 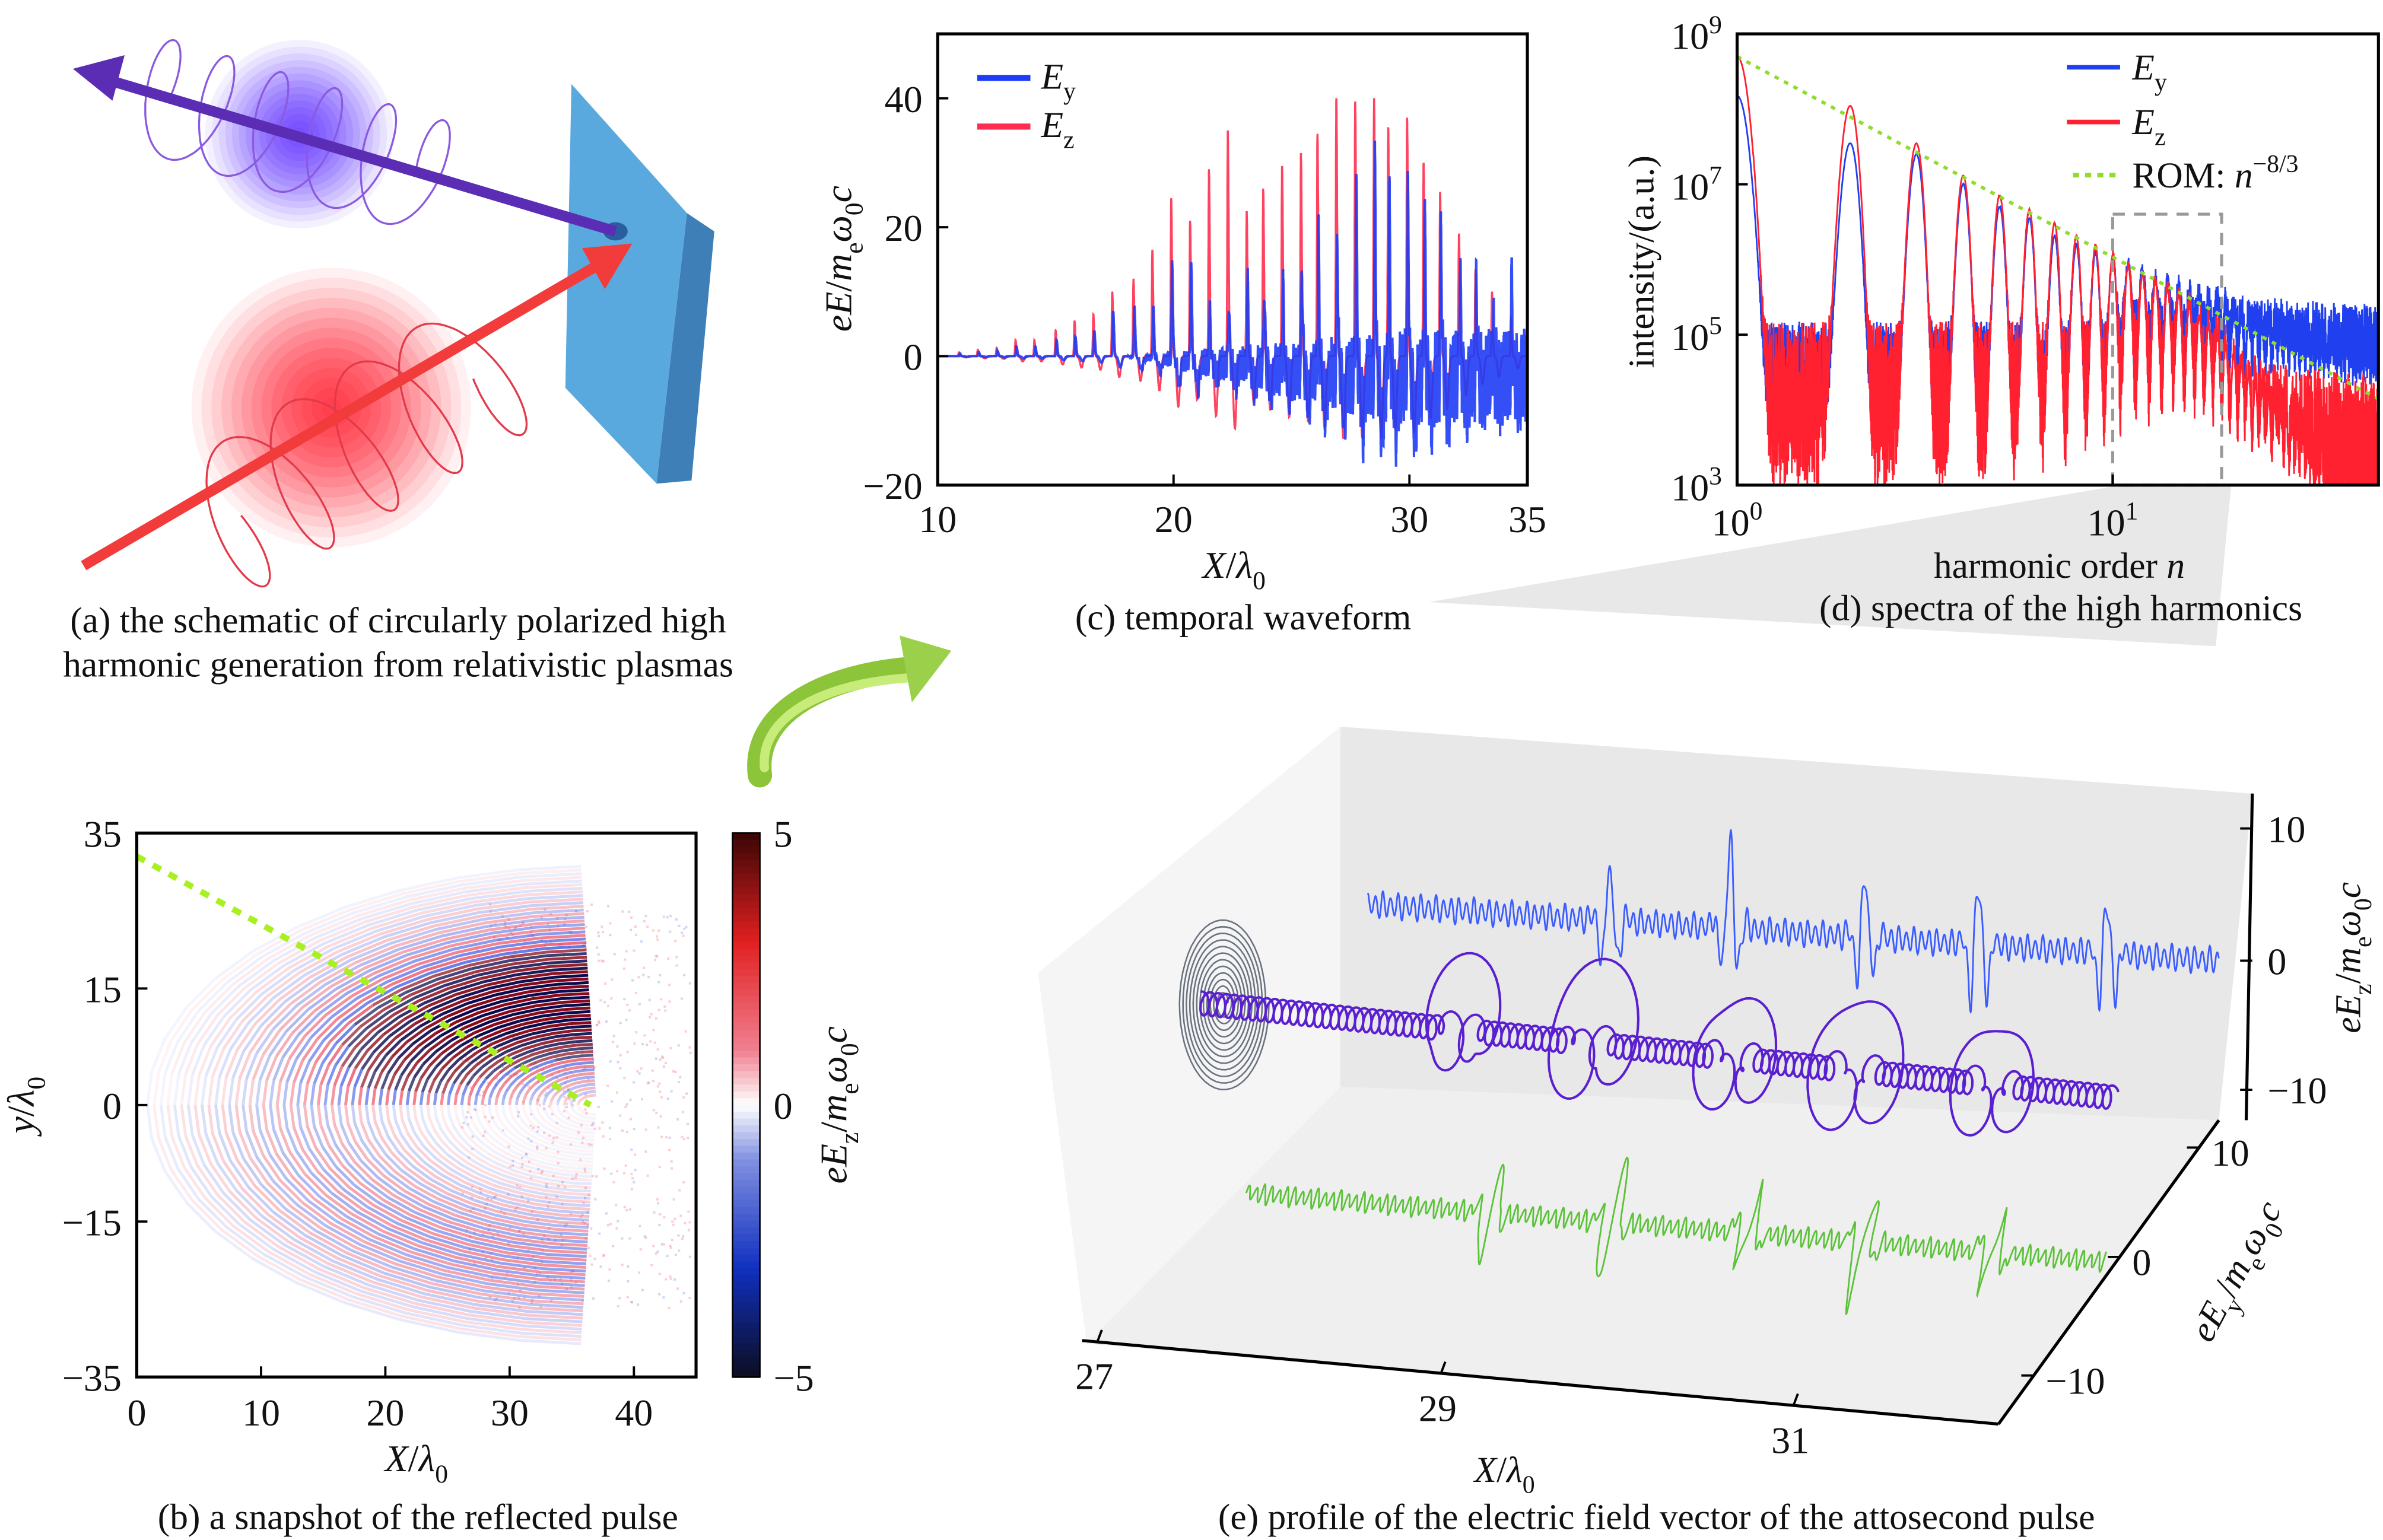 What do you see at coordinates (834, 1069) in the screenshot?
I see `label-part: ω` at bounding box center [834, 1069].